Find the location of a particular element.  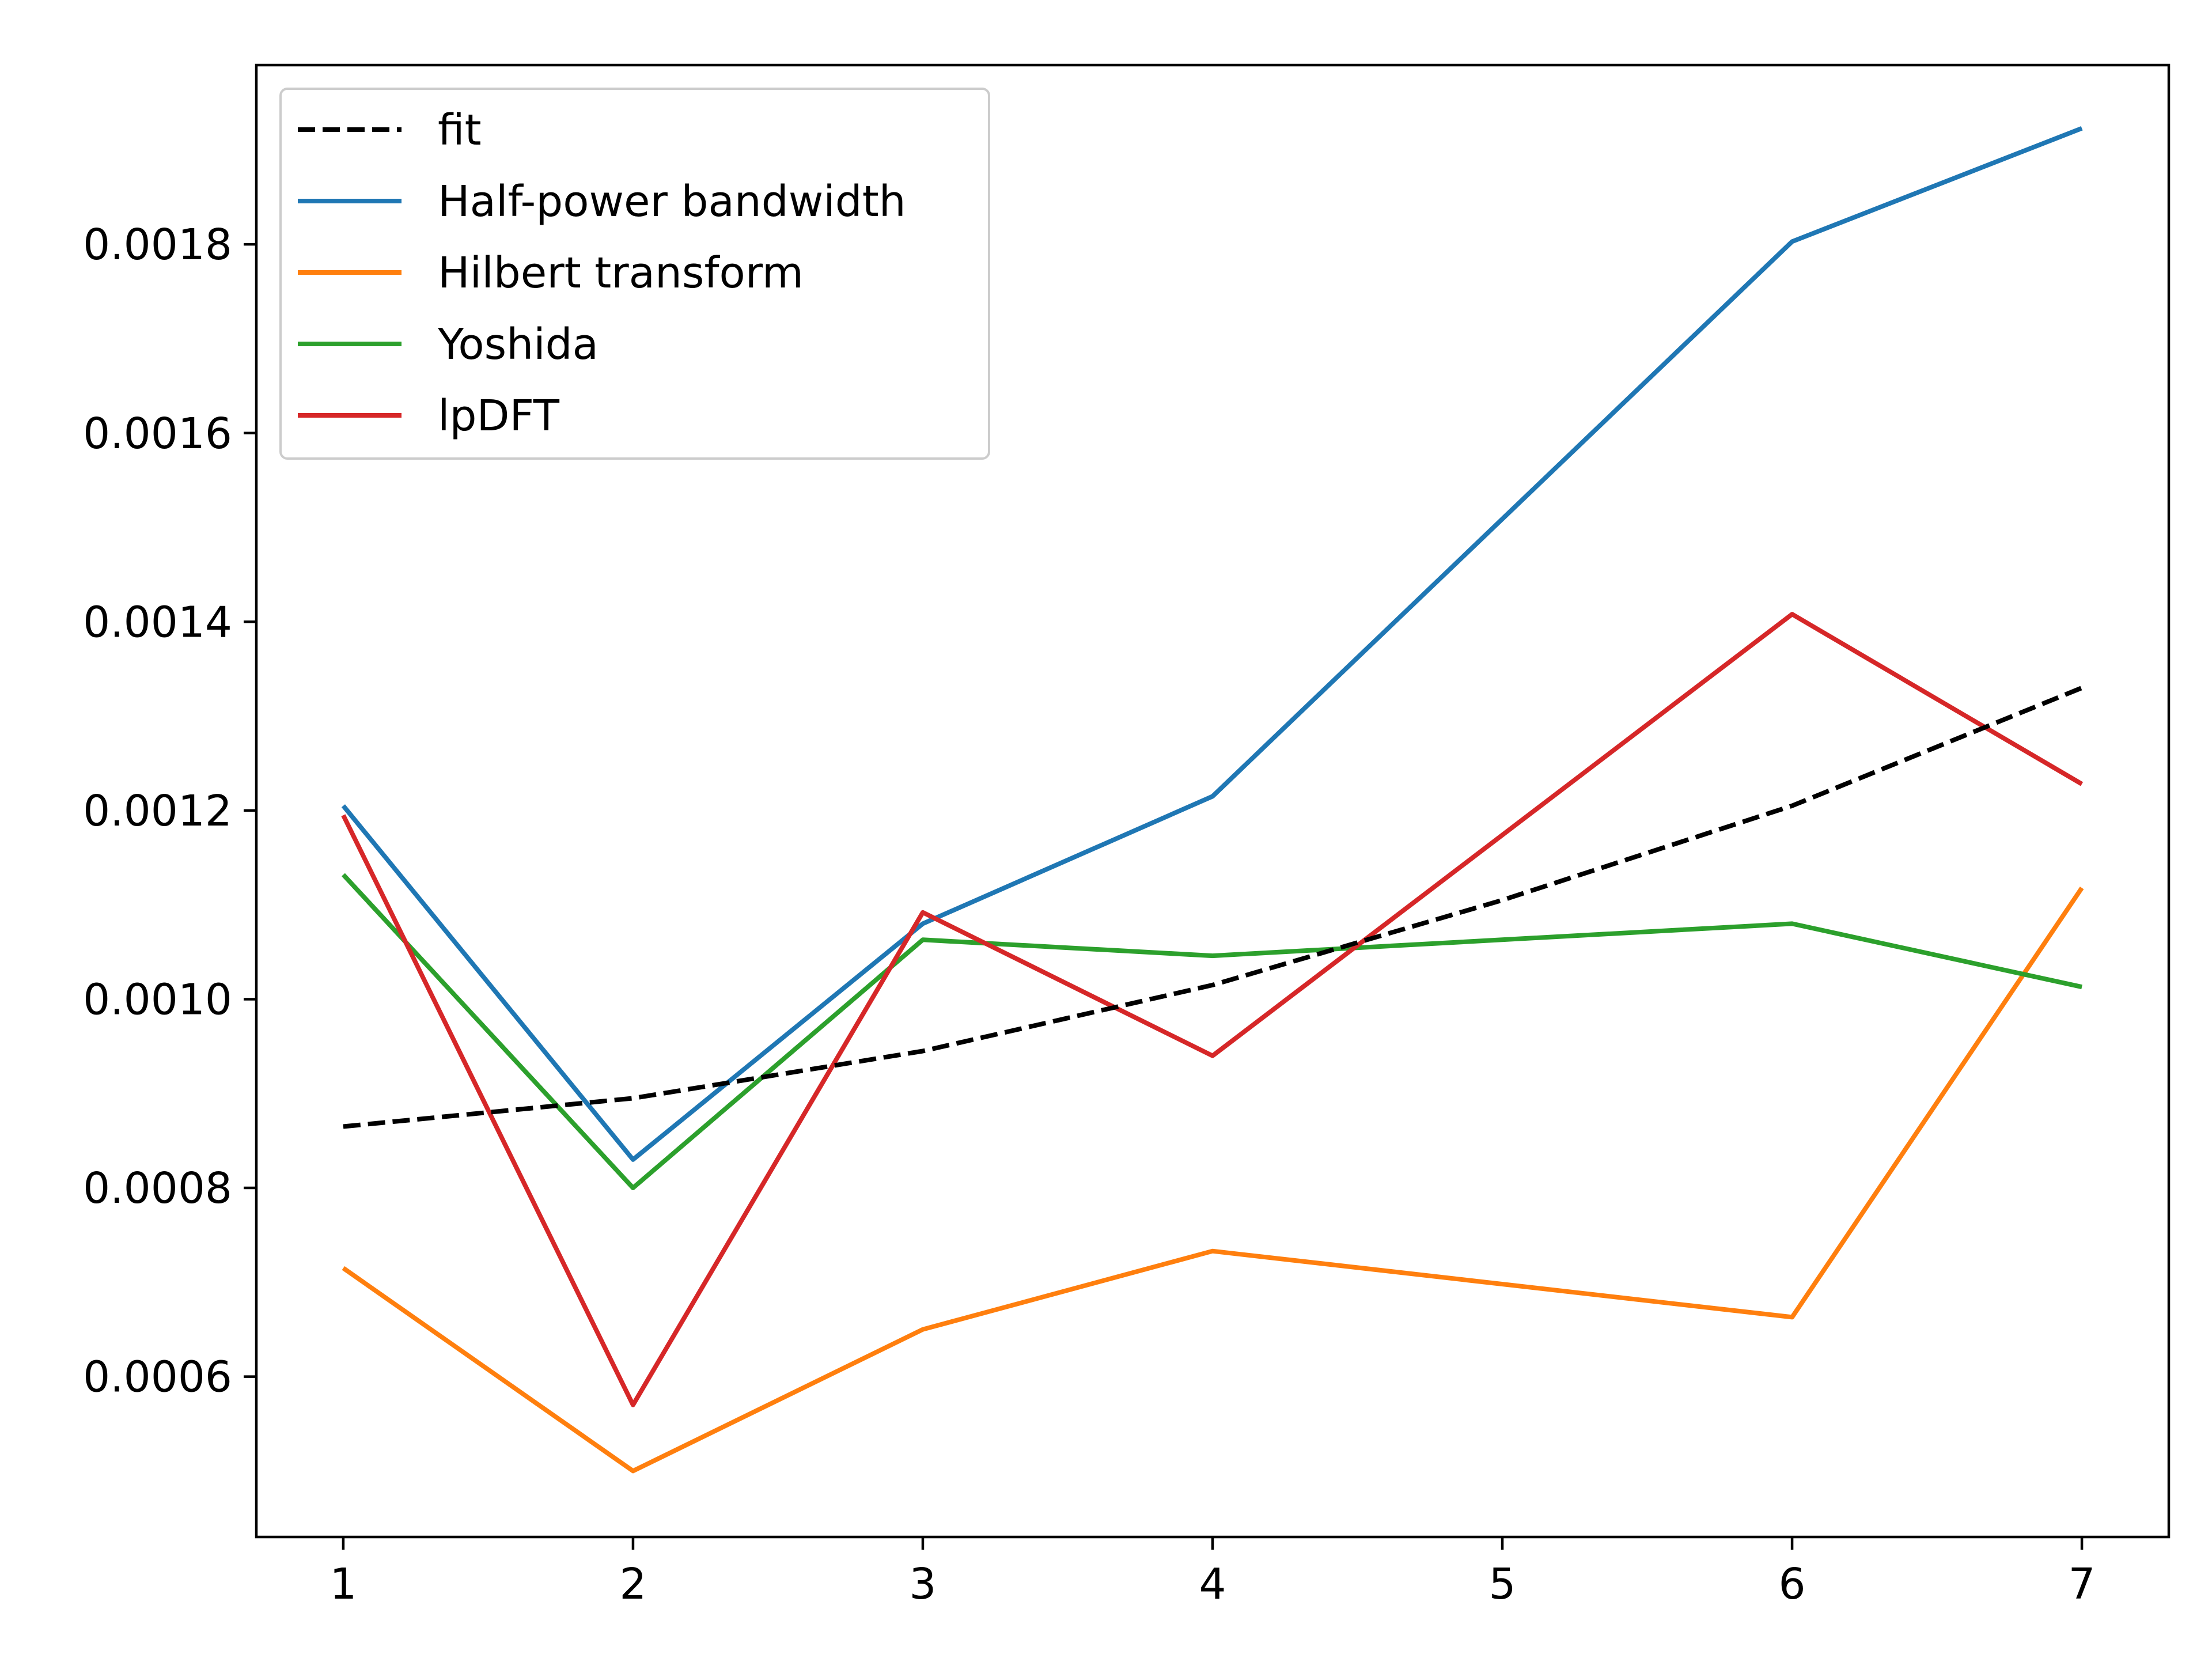

legend-label: Half-power bandwidth is located at coordinates (672, 201).